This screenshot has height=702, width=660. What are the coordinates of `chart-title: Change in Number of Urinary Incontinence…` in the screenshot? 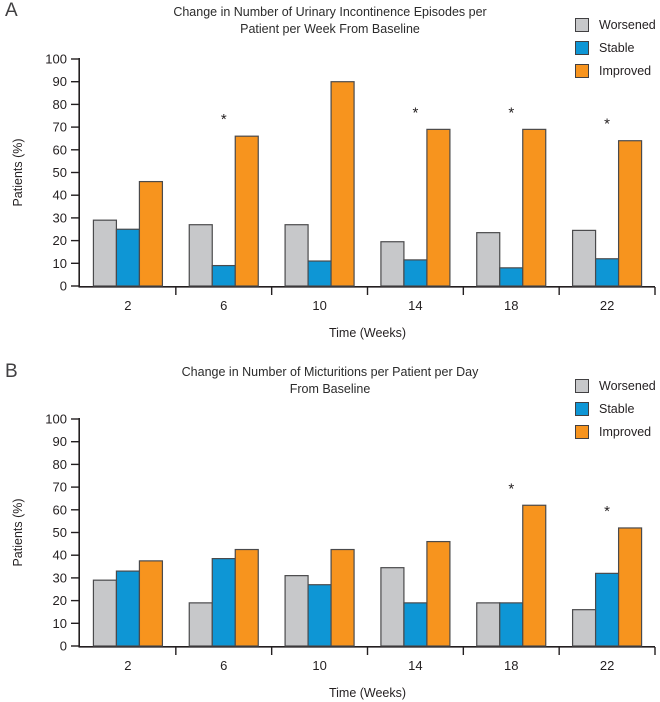 It's located at (330, 20).